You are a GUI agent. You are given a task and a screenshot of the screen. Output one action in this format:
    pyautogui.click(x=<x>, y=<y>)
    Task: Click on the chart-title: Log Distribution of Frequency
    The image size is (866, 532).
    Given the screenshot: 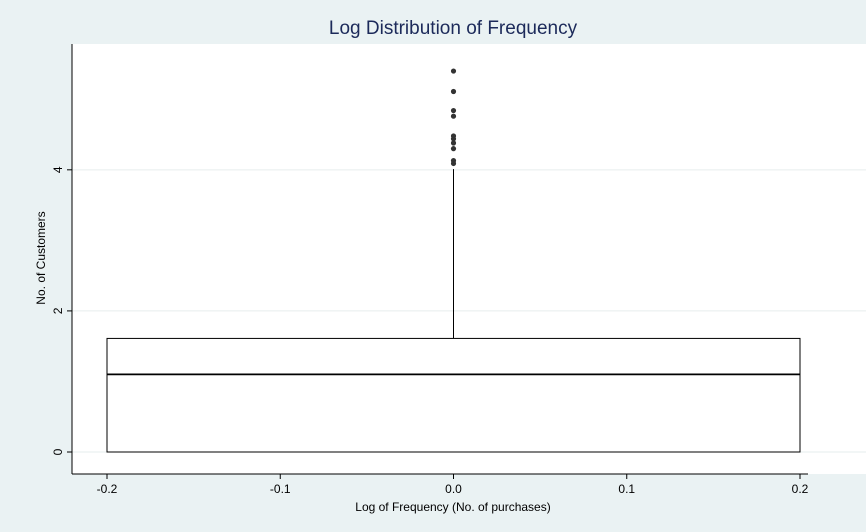 What is the action you would take?
    pyautogui.click(x=453, y=28)
    